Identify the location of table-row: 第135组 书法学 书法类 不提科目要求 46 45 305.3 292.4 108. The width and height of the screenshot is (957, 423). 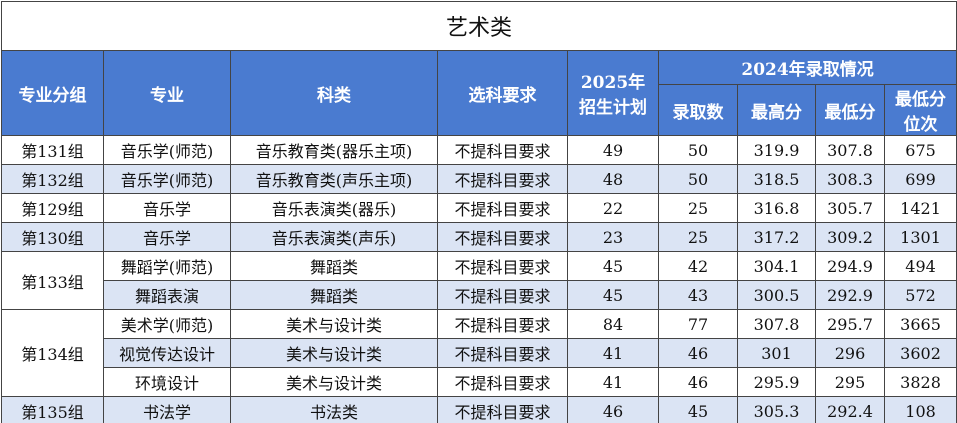
(479, 409).